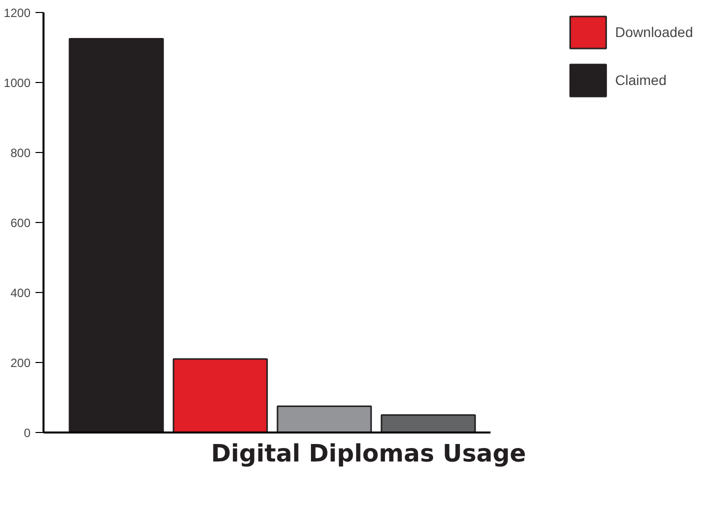  Describe the element at coordinates (17, 83) in the screenshot. I see `y-tick-label: 1000` at that location.